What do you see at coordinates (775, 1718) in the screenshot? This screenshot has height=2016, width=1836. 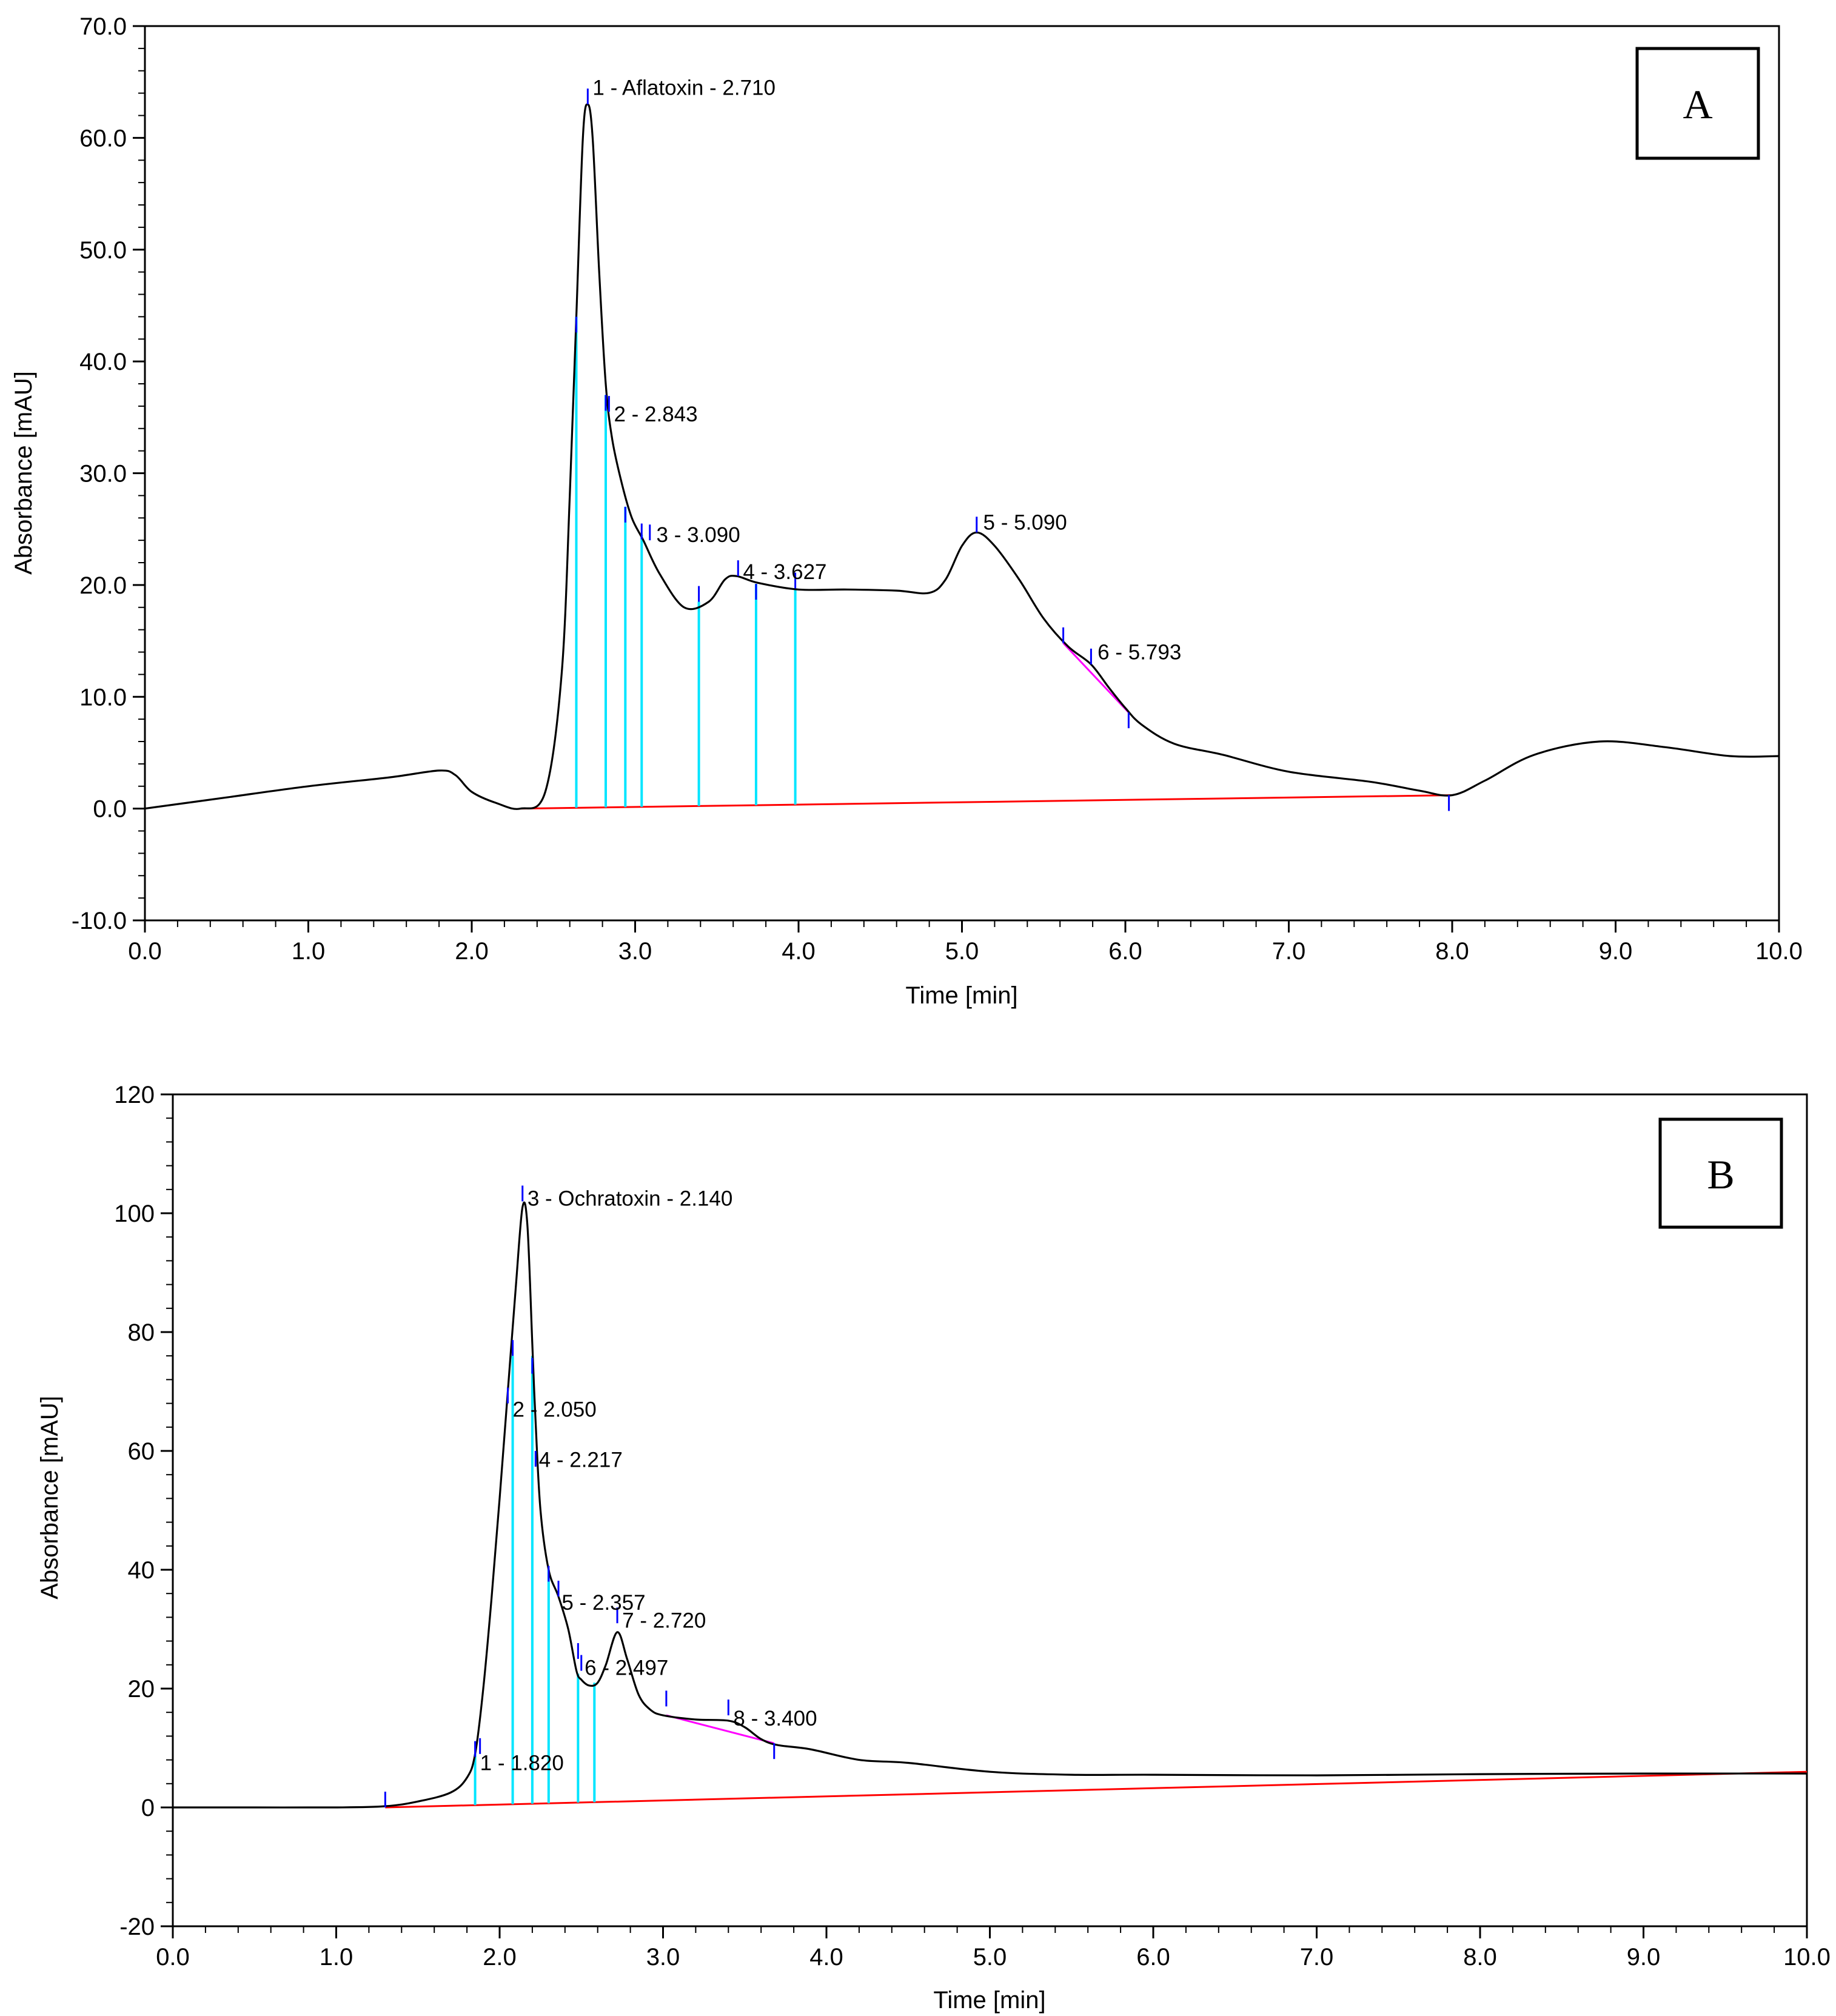 I see `peak-label: 8 - 3.400` at bounding box center [775, 1718].